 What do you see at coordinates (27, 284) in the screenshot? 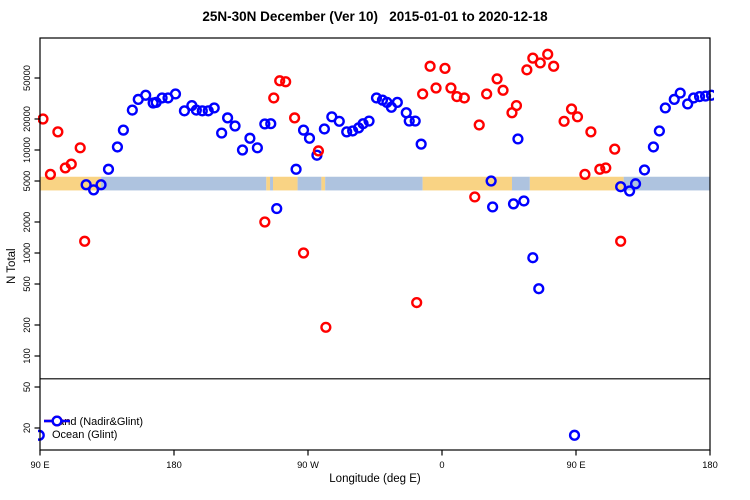
I see `y-tick-label: 500` at bounding box center [27, 284].